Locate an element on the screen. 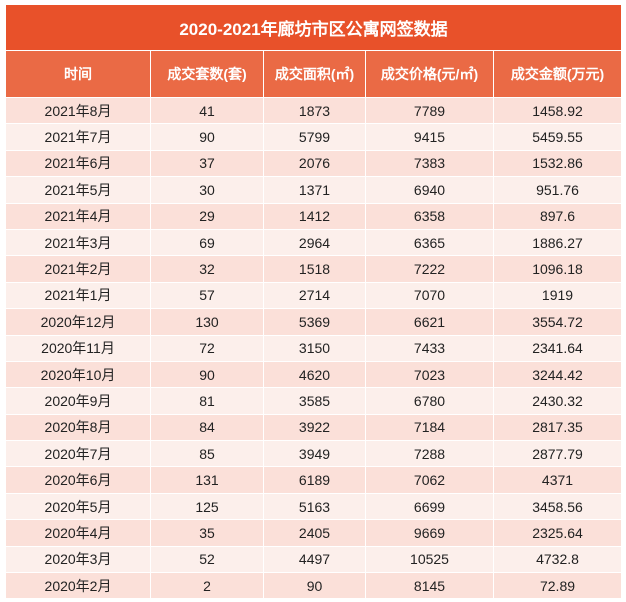 Image resolution: width=626 pixels, height=602 pixels. table-cell: 2020年9月 is located at coordinates (78, 401).